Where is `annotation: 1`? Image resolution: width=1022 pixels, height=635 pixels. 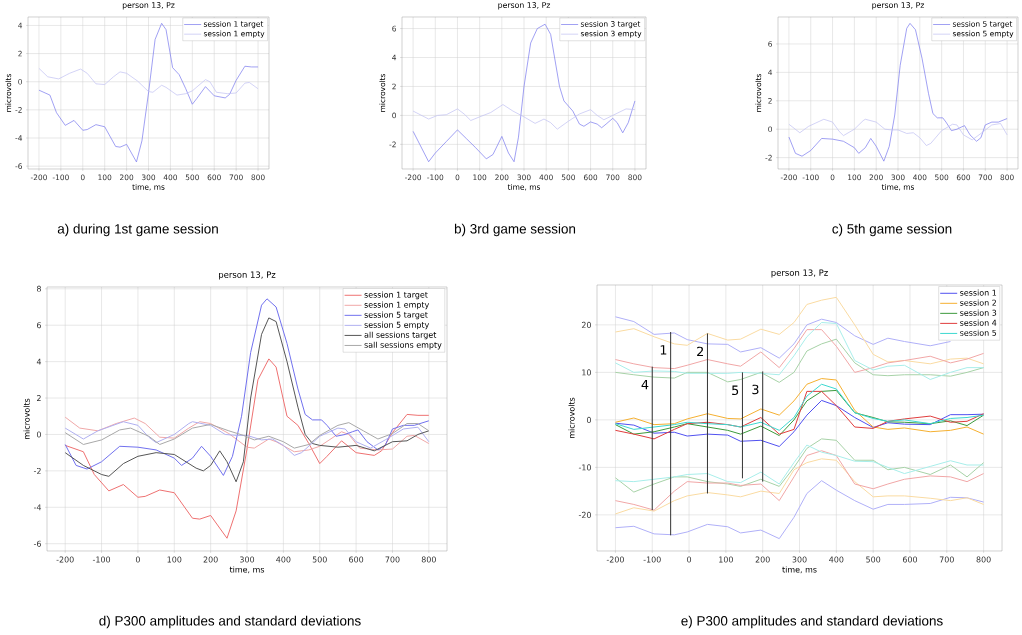
annotation: 1 is located at coordinates (663, 350).